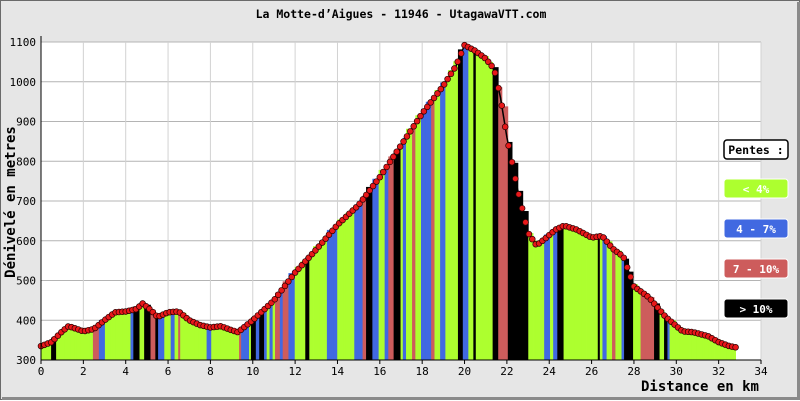 Image resolution: width=800 pixels, height=401 pixels. What do you see at coordinates (550, 371) in the screenshot?
I see `x-tick-label: 24` at bounding box center [550, 371].